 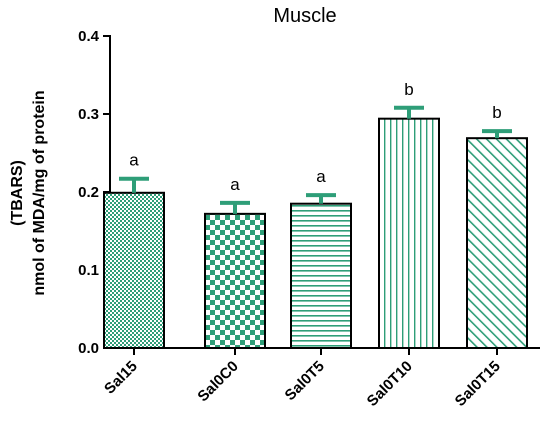 I want to click on y-tick-label: 0.4, so click(x=89, y=36).